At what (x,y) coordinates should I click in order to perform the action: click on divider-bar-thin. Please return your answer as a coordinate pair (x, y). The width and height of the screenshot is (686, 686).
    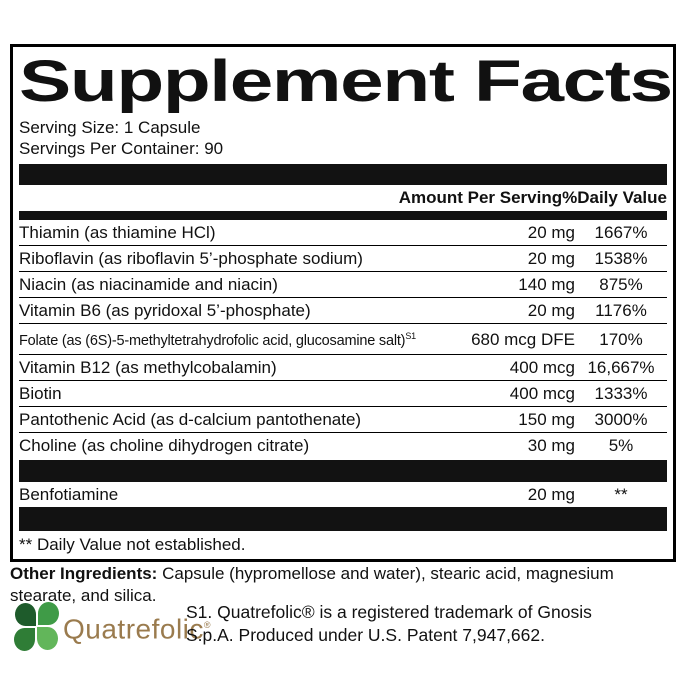
    Looking at the image, I should click on (343, 215).